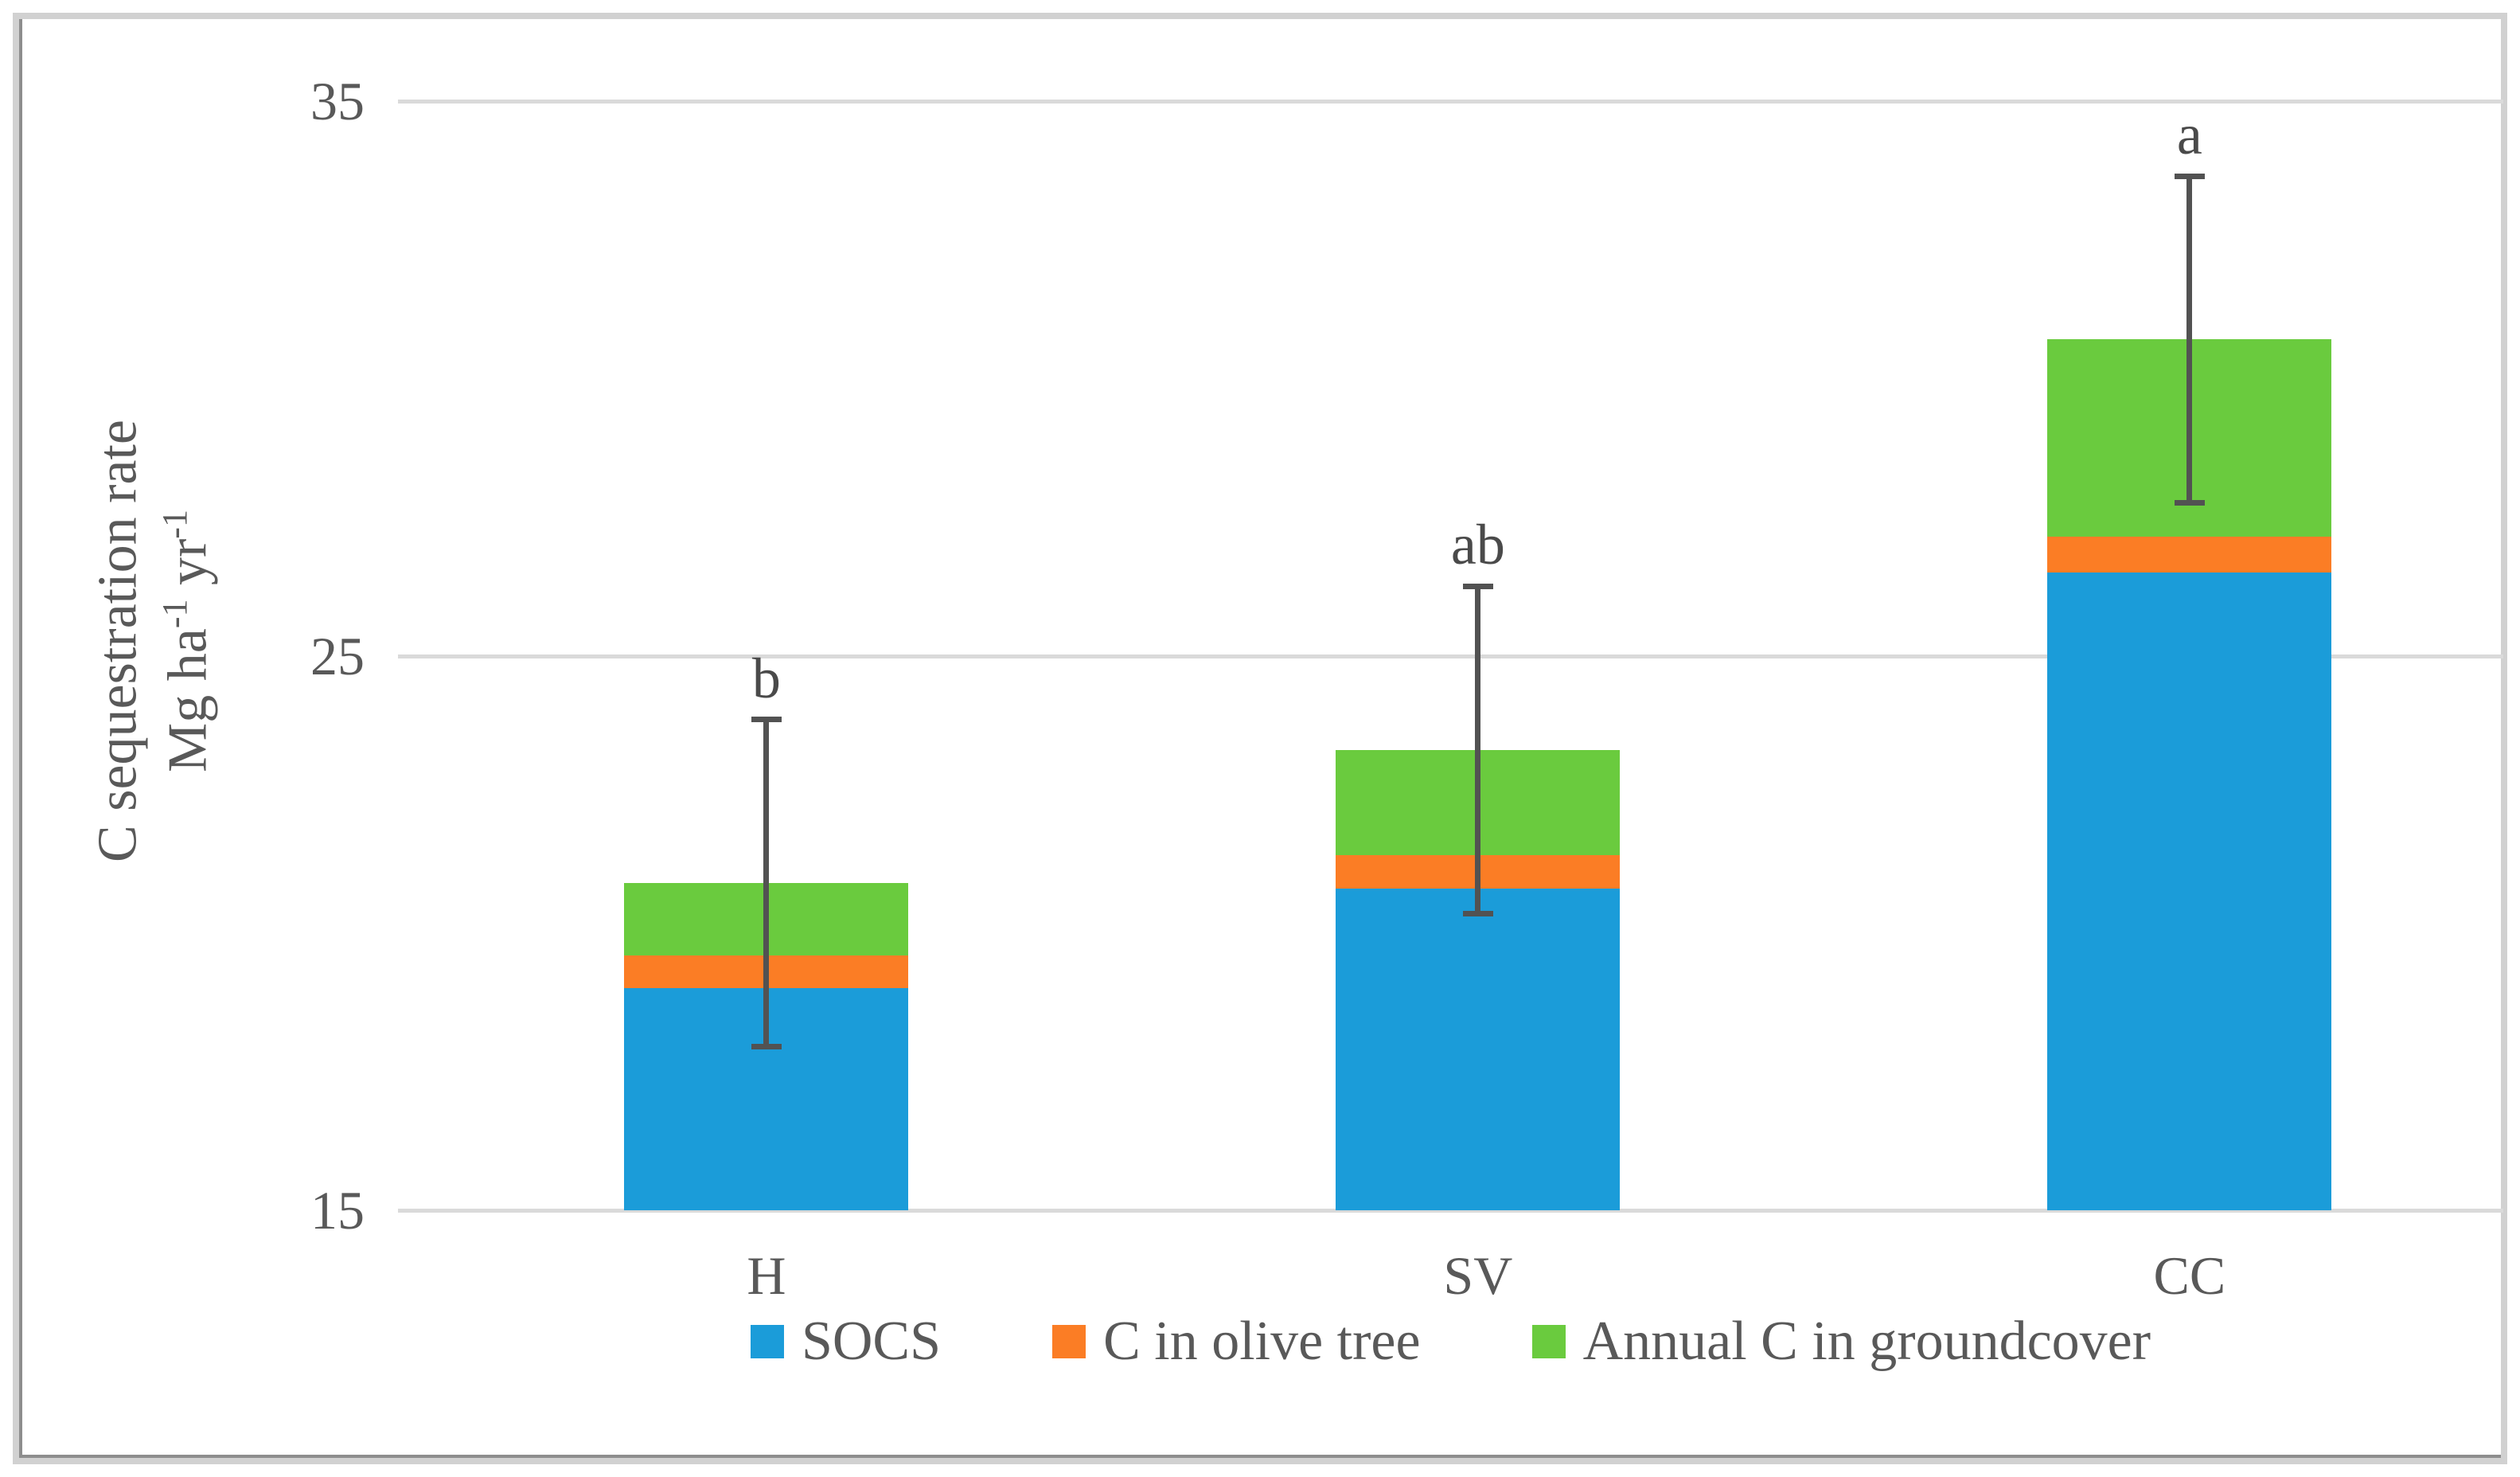 This screenshot has width=2520, height=1477. What do you see at coordinates (187, 700) in the screenshot?
I see `unit-text: Mg ha` at bounding box center [187, 700].